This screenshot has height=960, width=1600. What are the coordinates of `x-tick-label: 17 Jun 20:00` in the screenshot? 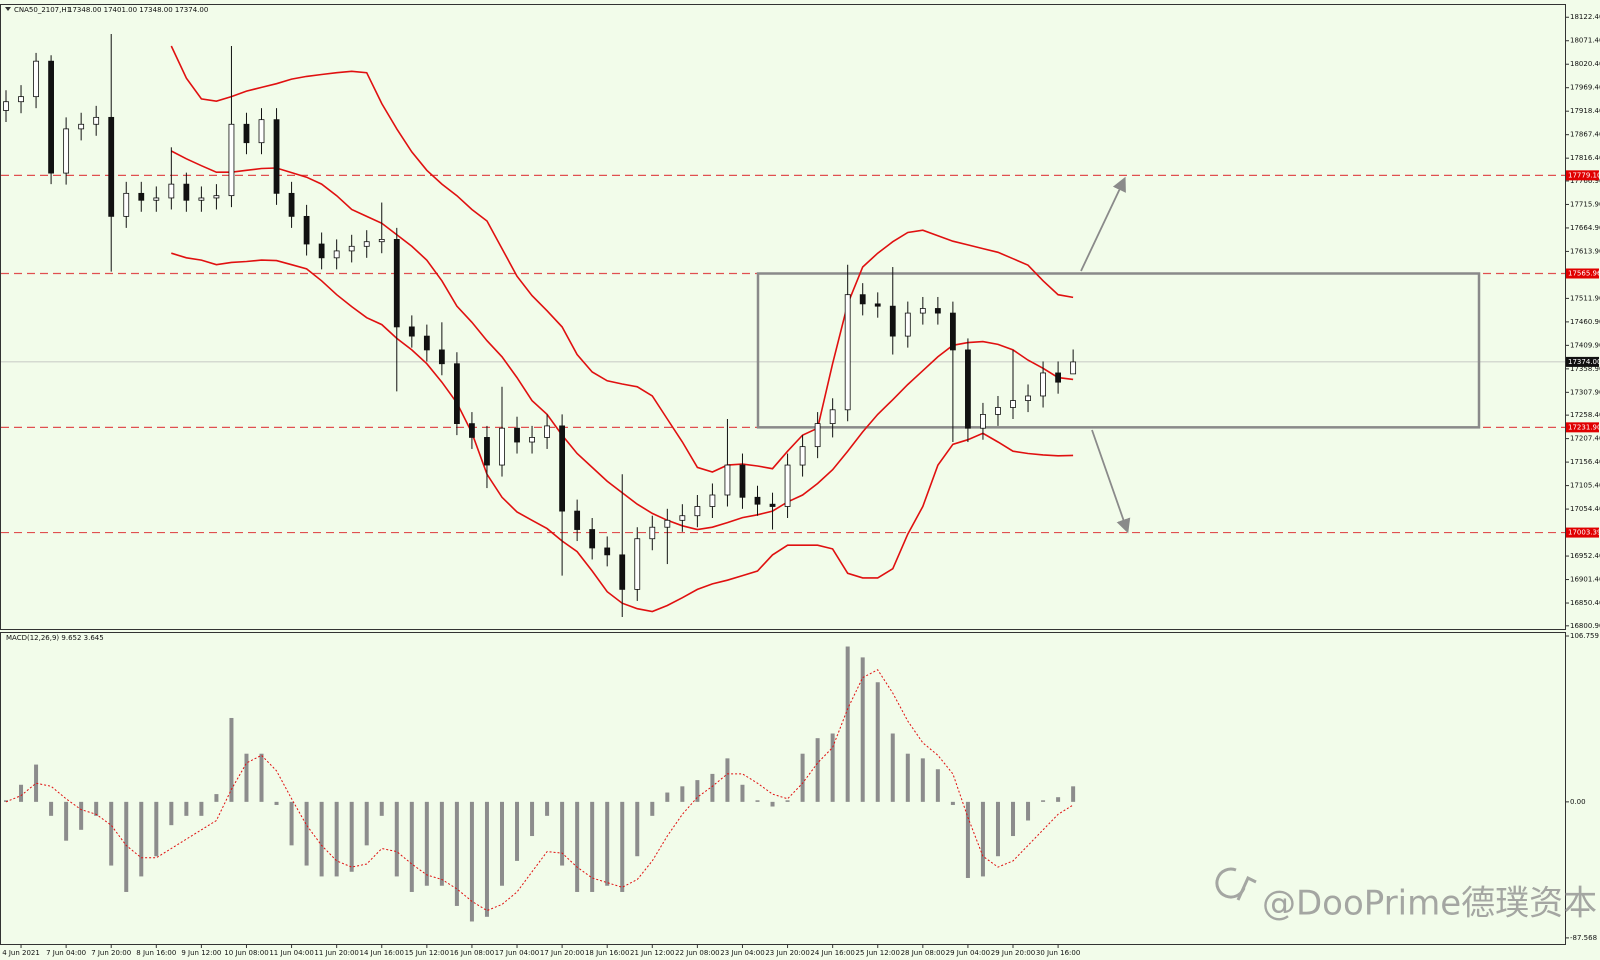 It's located at (562, 953).